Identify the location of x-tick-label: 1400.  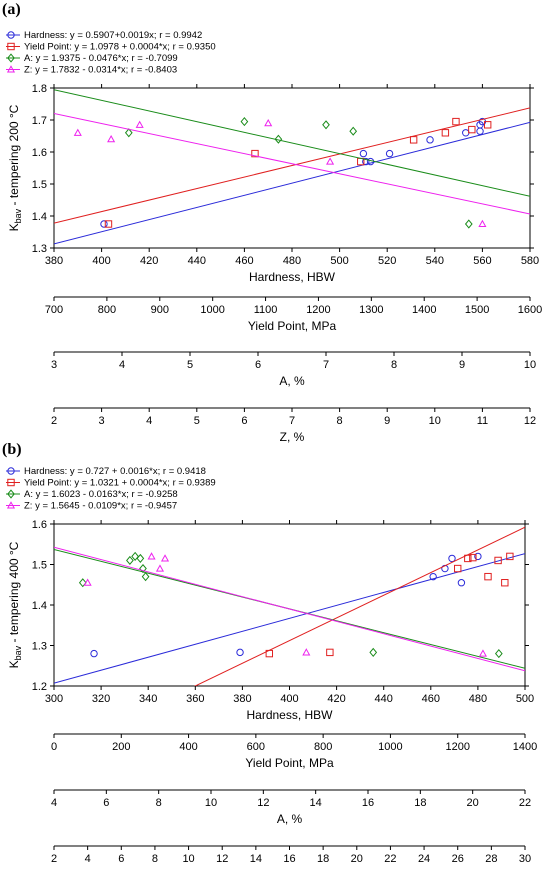
(424, 310).